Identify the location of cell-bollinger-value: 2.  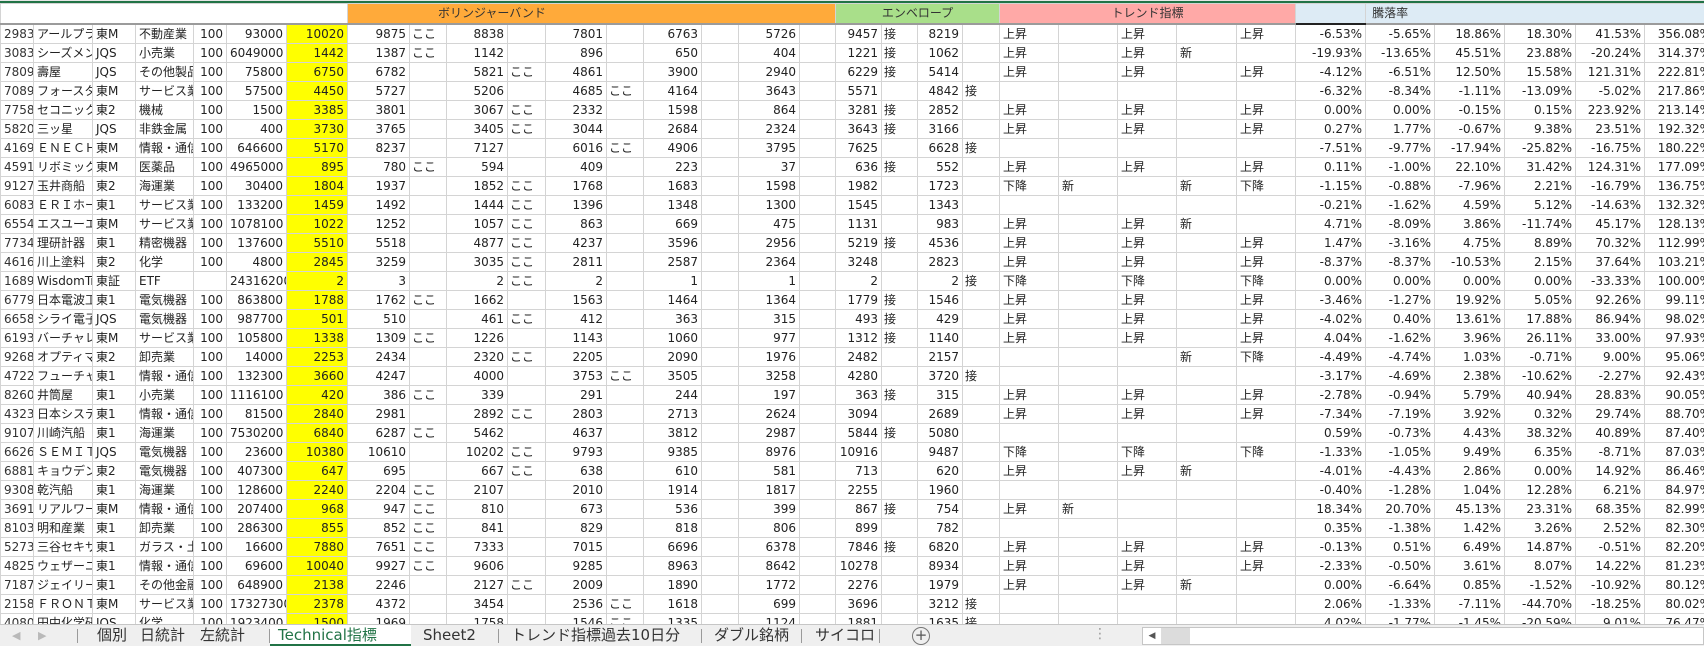
(576, 280).